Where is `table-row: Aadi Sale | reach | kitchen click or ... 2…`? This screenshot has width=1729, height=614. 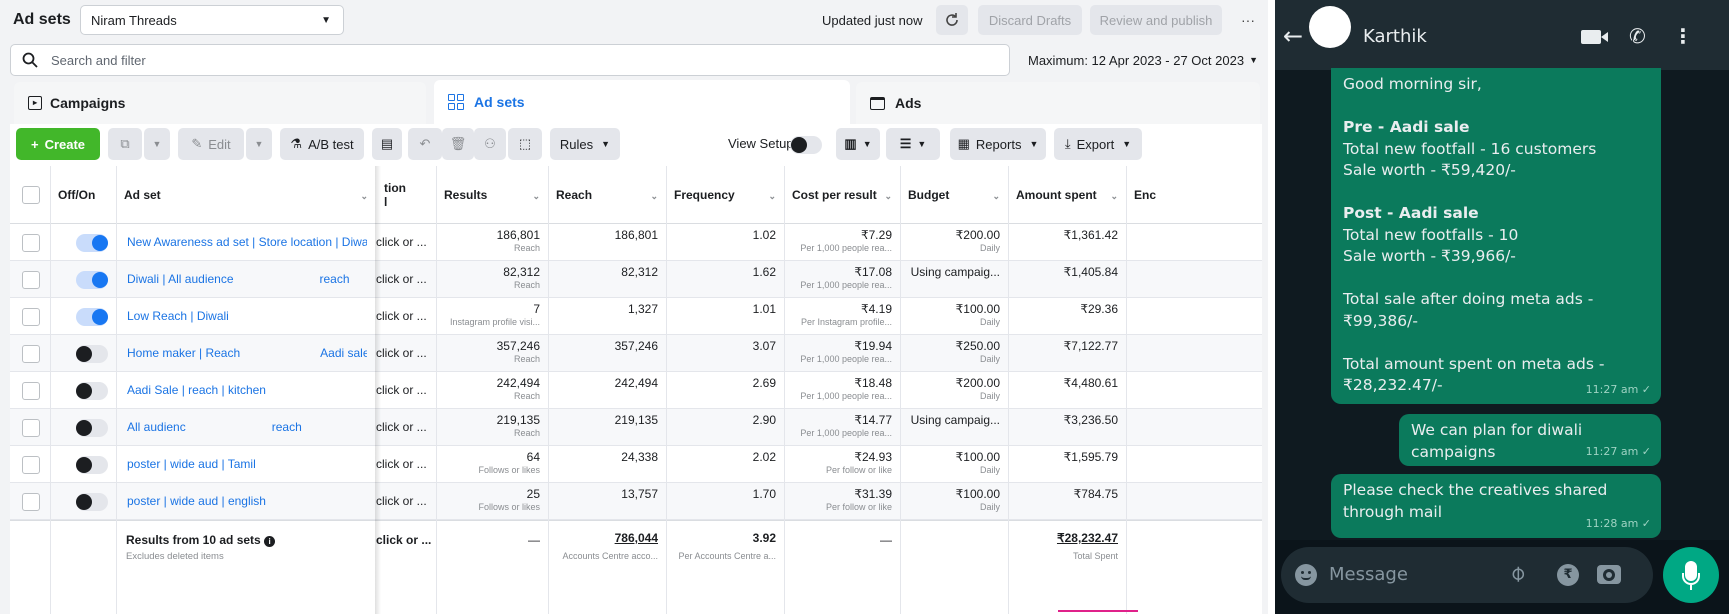 table-row: Aadi Sale | reach | kitchen click or ... 2… is located at coordinates (636, 390).